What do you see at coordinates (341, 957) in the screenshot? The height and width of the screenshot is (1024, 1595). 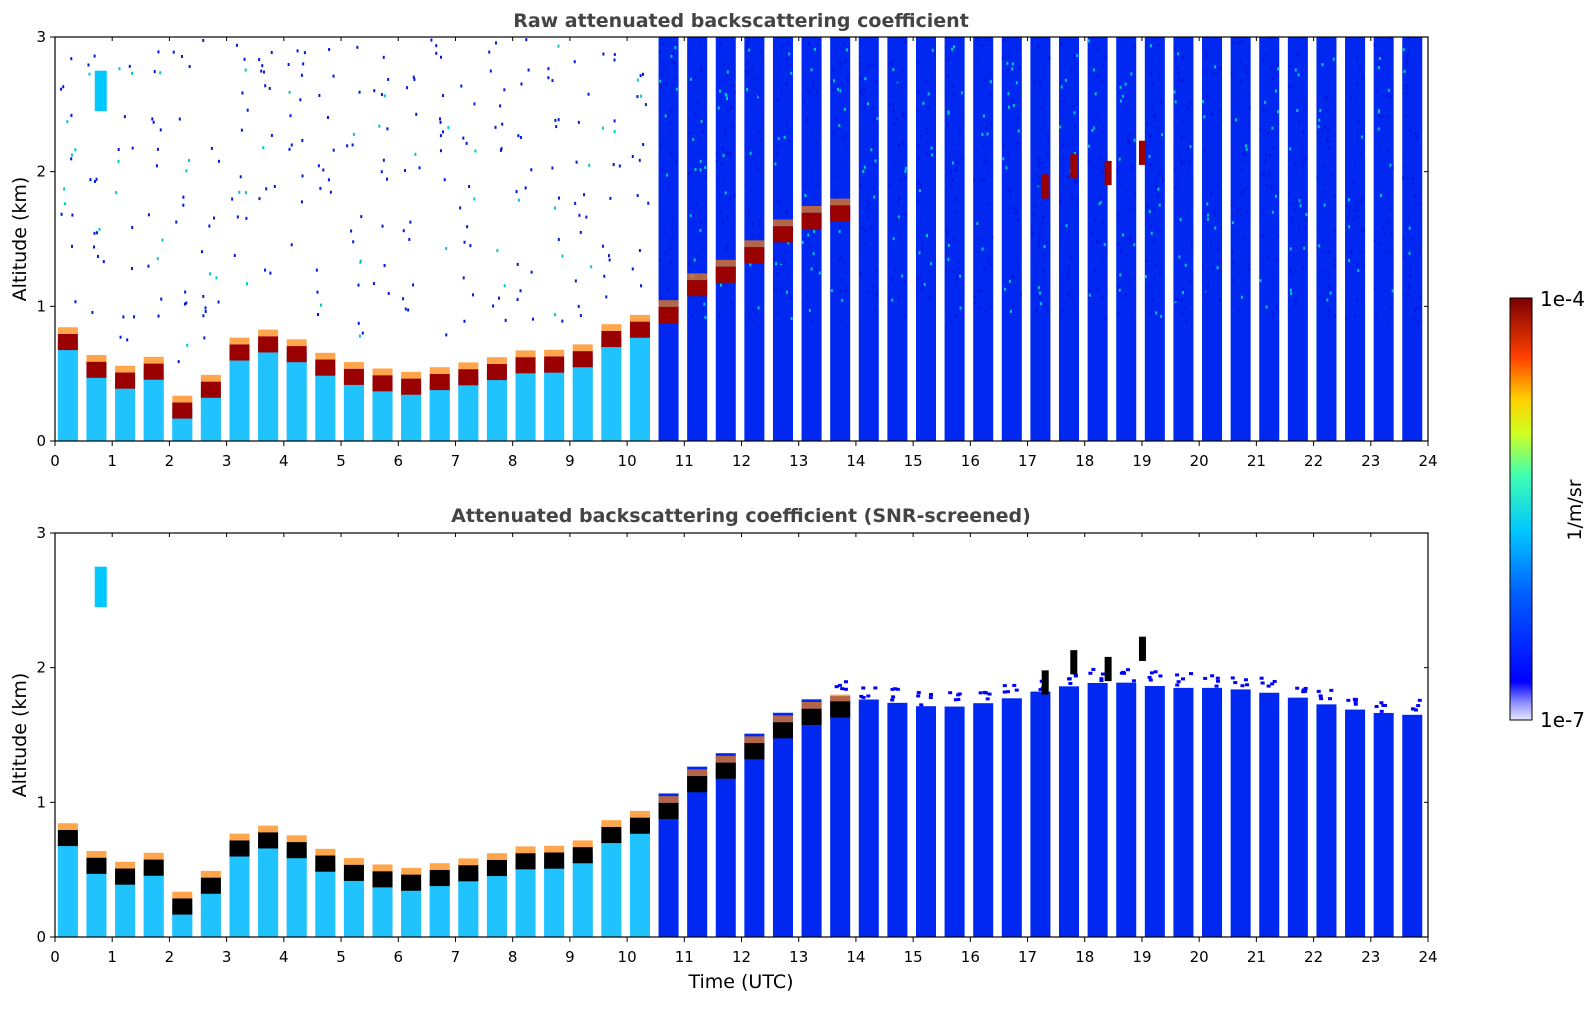 I see `x-tick-label: 5` at bounding box center [341, 957].